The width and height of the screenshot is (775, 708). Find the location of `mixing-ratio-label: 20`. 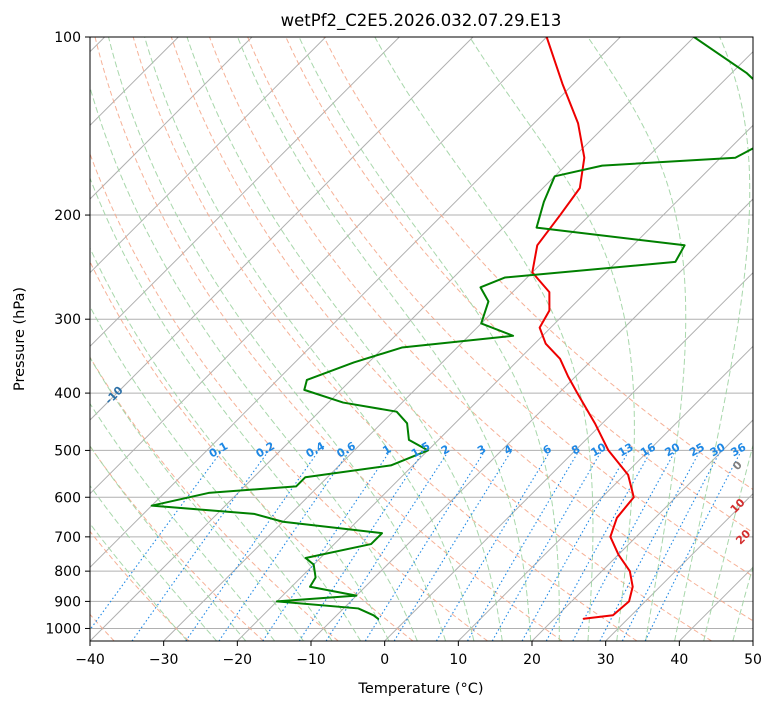

mixing-ratio-label: 20 is located at coordinates (672, 449).